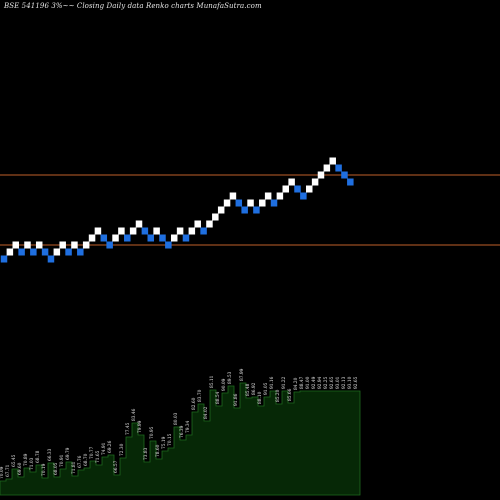 This screenshot has width=500, height=500. What do you see at coordinates (206, 412) in the screenshot?
I see `volume-label: 84.02` at bounding box center [206, 412].